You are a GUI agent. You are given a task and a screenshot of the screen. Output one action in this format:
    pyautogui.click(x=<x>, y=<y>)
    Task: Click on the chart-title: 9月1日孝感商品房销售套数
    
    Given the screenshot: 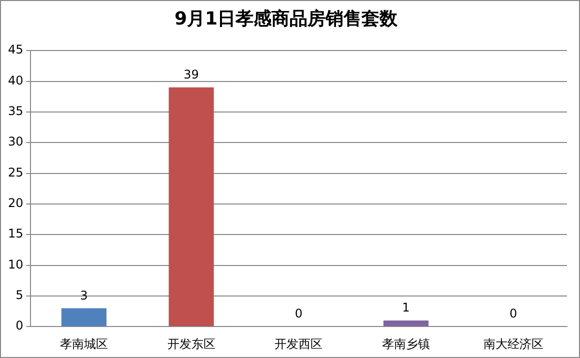 What is the action you would take?
    pyautogui.click(x=286, y=19)
    